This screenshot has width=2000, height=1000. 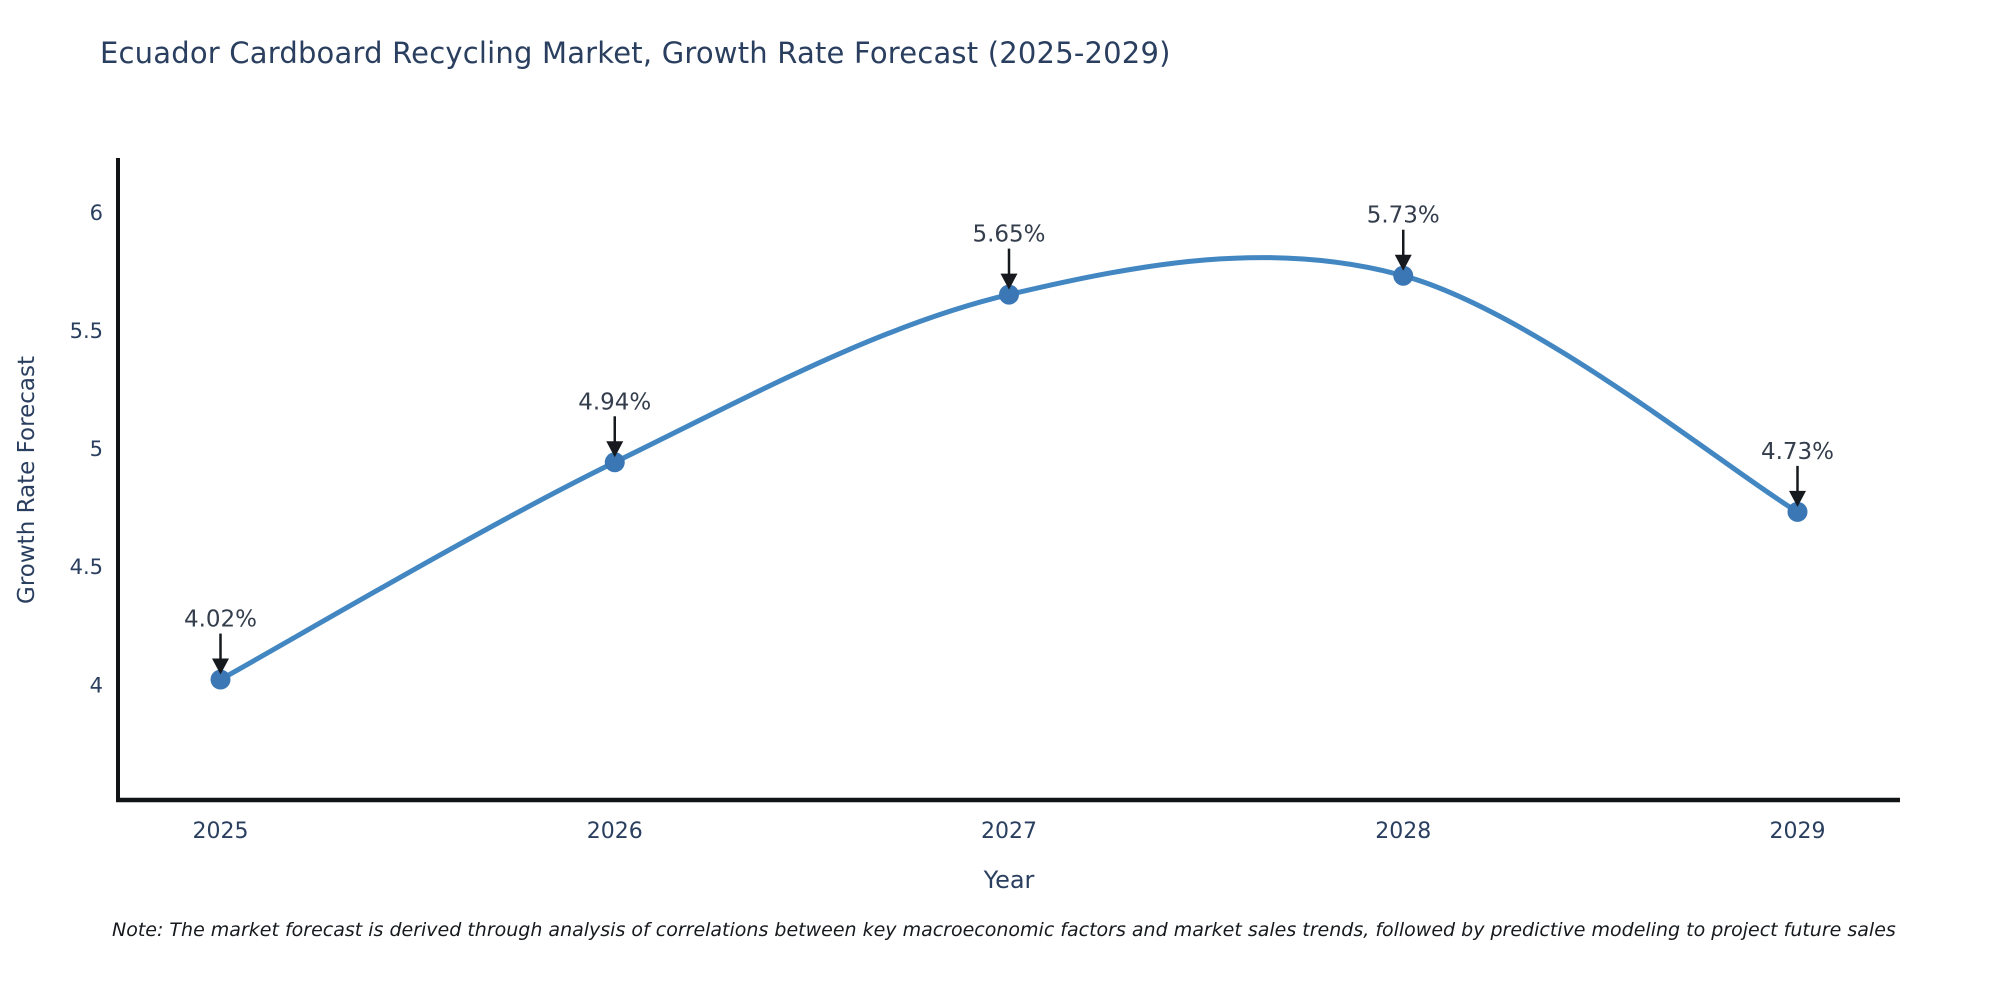 What do you see at coordinates (614, 402) in the screenshot?
I see `data-point-label: 4.94%` at bounding box center [614, 402].